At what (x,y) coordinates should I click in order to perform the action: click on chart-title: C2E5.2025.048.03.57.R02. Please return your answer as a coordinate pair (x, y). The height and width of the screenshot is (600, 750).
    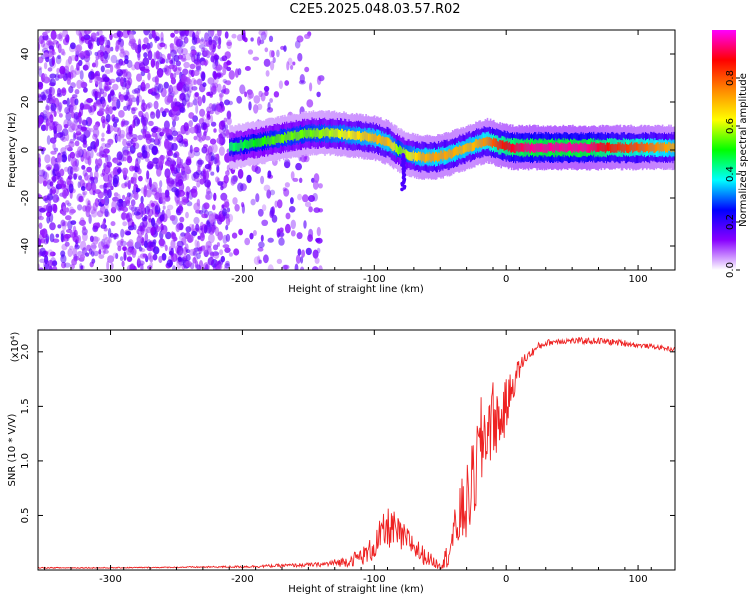
    Looking at the image, I should click on (375, 9).